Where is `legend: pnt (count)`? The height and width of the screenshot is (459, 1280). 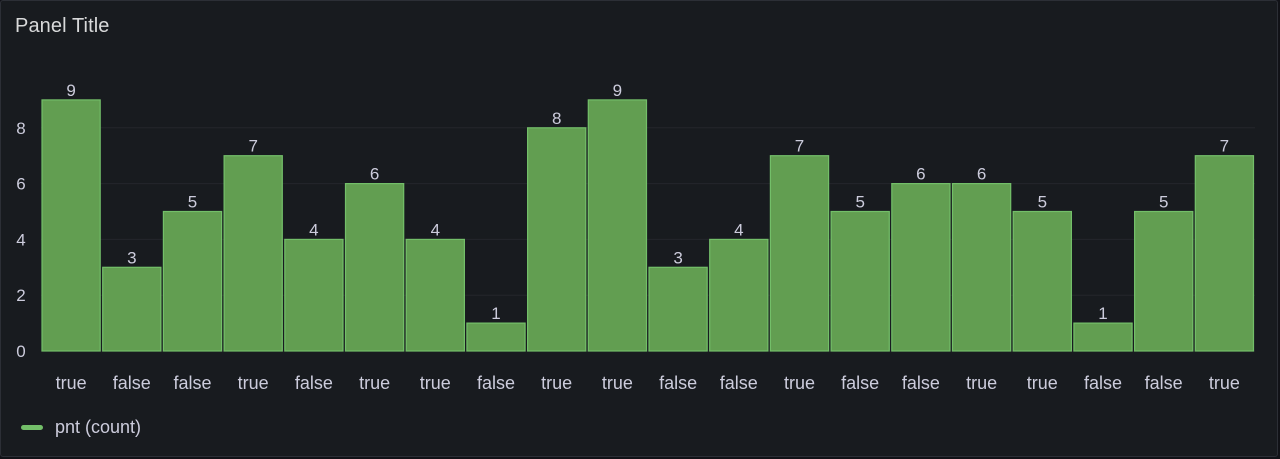 legend: pnt (count) is located at coordinates (81, 427).